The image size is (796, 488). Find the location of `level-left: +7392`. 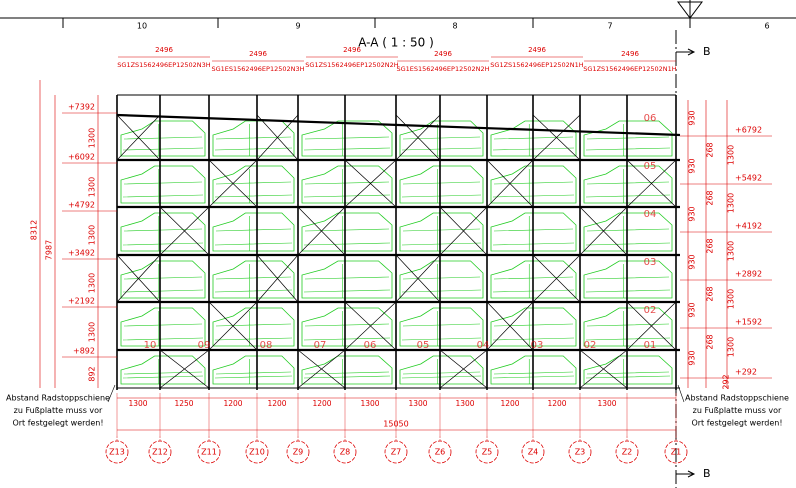

level-left: +7392 is located at coordinates (81, 107).